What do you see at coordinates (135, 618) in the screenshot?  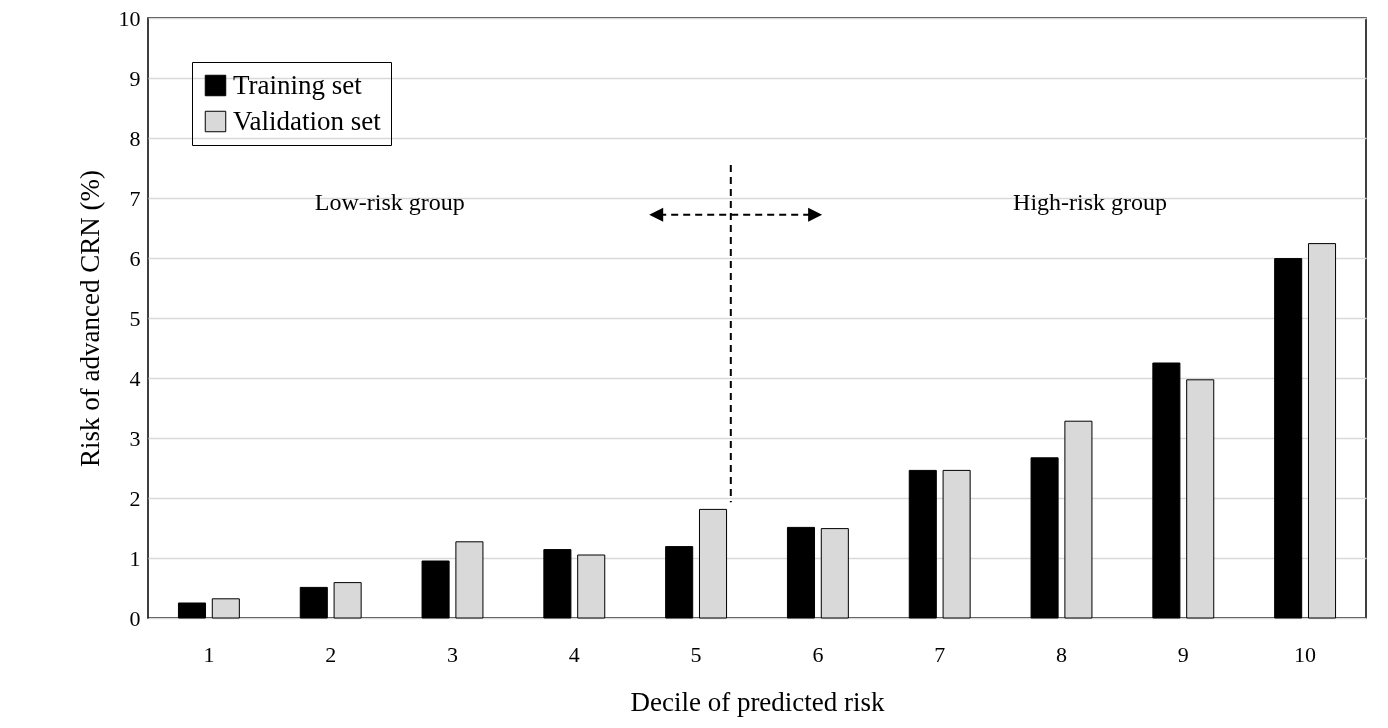 I see `y-tick-label: 0` at bounding box center [135, 618].